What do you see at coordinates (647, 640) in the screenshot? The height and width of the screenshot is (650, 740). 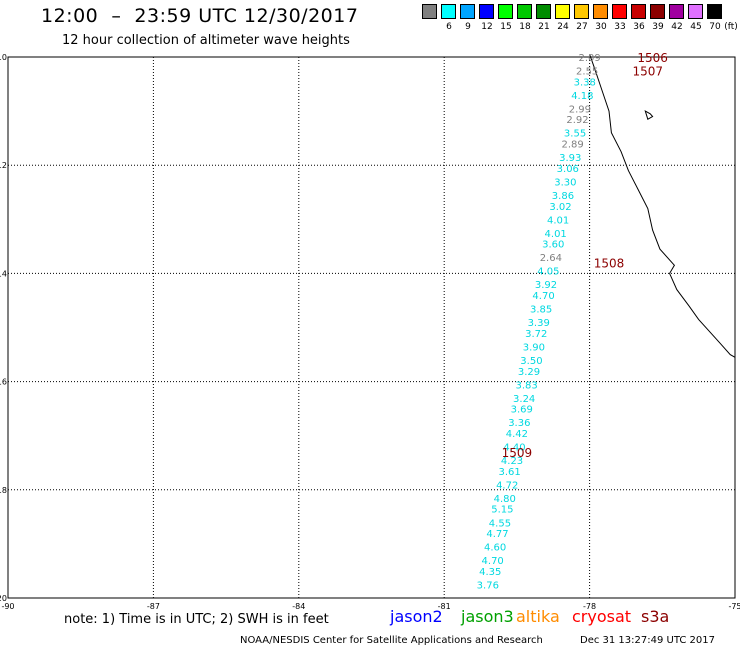 I see `generation-timestamp: Dec 31 13:27:49 UTC 2017` at bounding box center [647, 640].